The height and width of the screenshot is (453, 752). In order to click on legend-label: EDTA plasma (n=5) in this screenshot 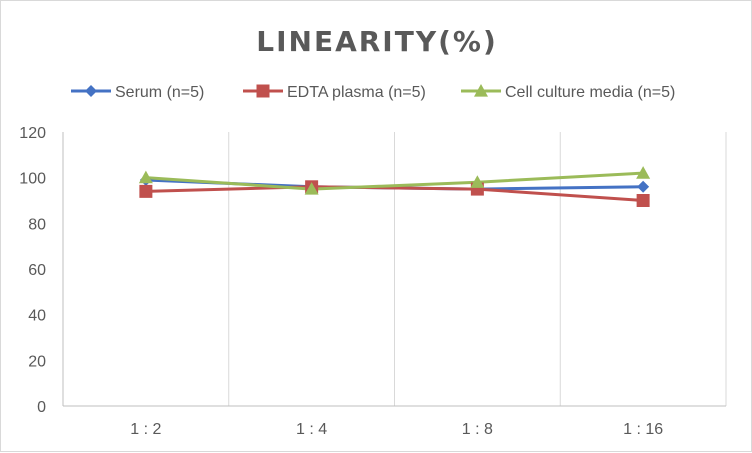, I will do `click(356, 92)`.